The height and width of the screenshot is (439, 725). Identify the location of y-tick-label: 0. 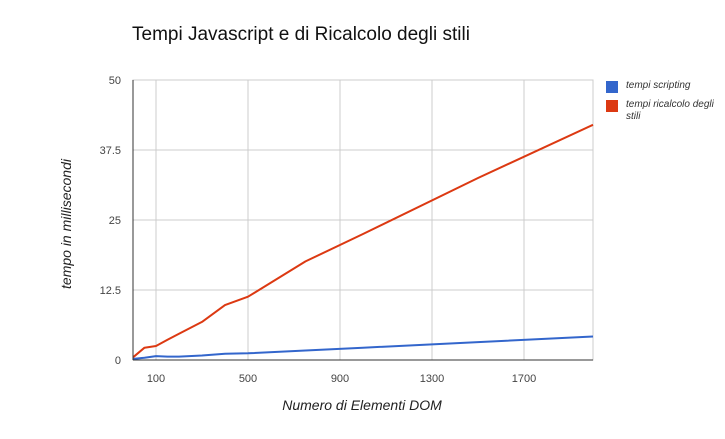
(118, 361).